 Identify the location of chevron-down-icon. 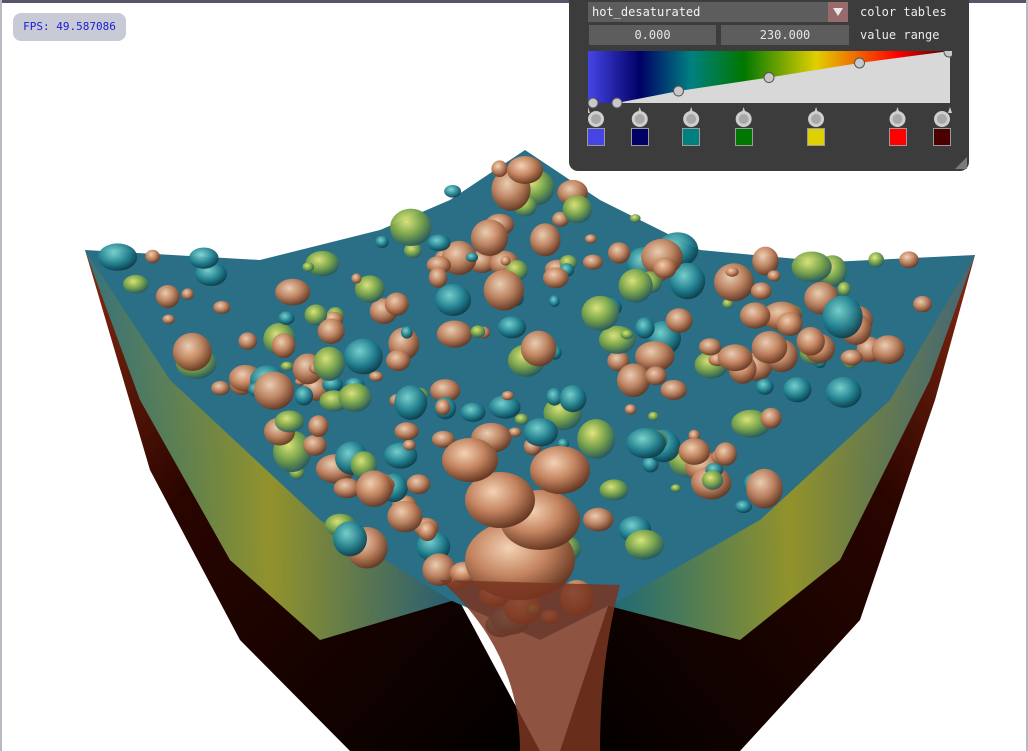
(838, 12).